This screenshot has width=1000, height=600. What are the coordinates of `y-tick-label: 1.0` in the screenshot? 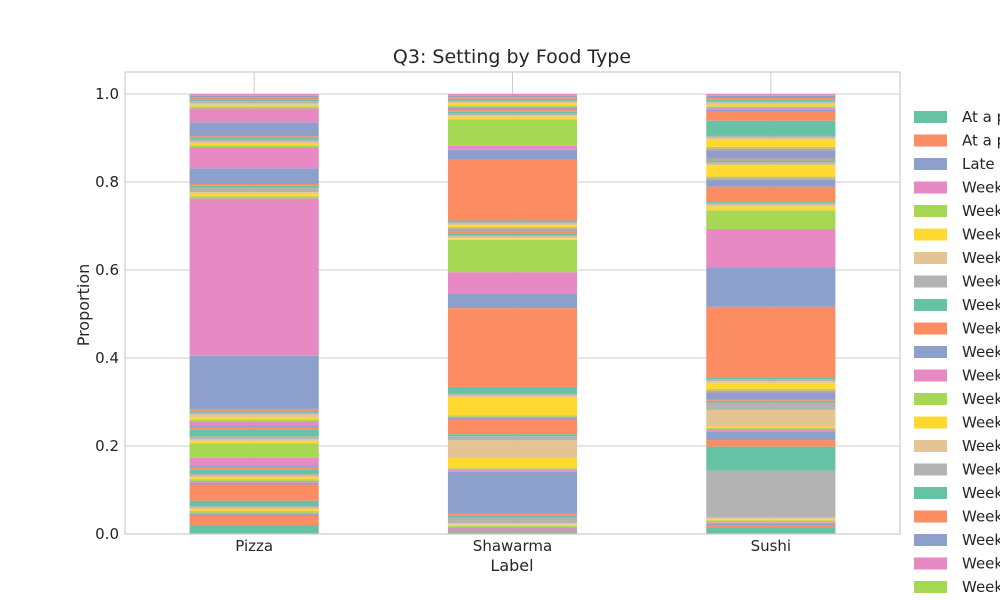 It's located at (107, 94).